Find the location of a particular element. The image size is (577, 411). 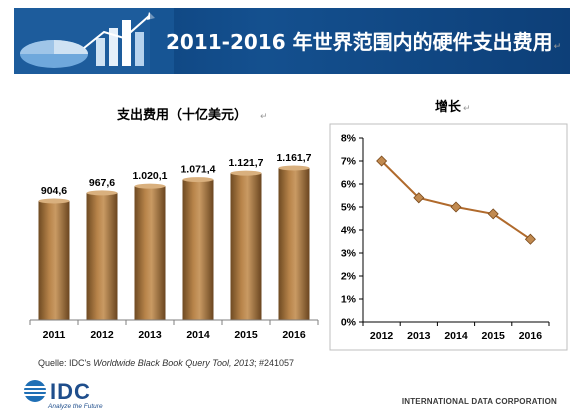

line-x-tick-label: 2014 is located at coordinates (456, 336).